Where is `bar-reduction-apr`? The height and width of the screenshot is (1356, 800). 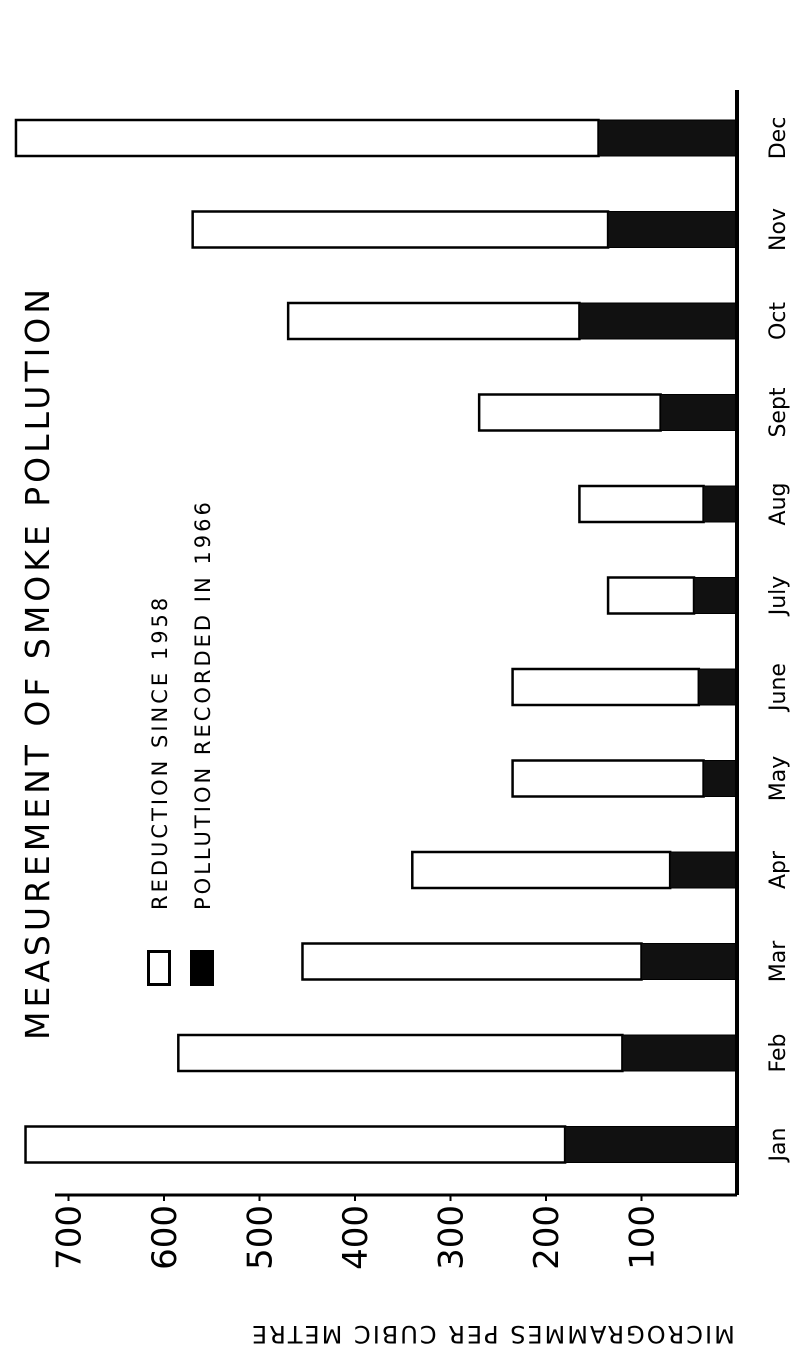 bar-reduction-apr is located at coordinates (541, 870).